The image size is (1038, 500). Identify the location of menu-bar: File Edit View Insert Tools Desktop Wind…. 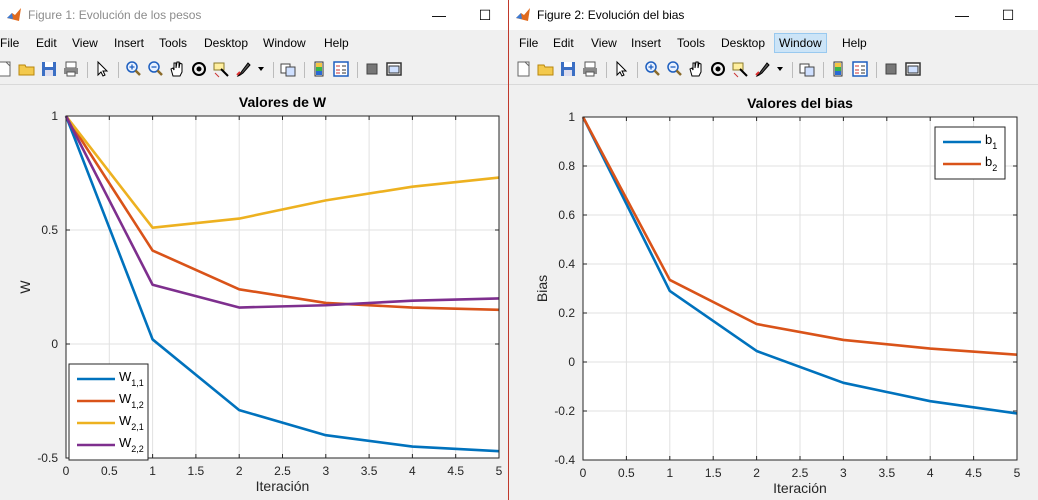
(254, 43).